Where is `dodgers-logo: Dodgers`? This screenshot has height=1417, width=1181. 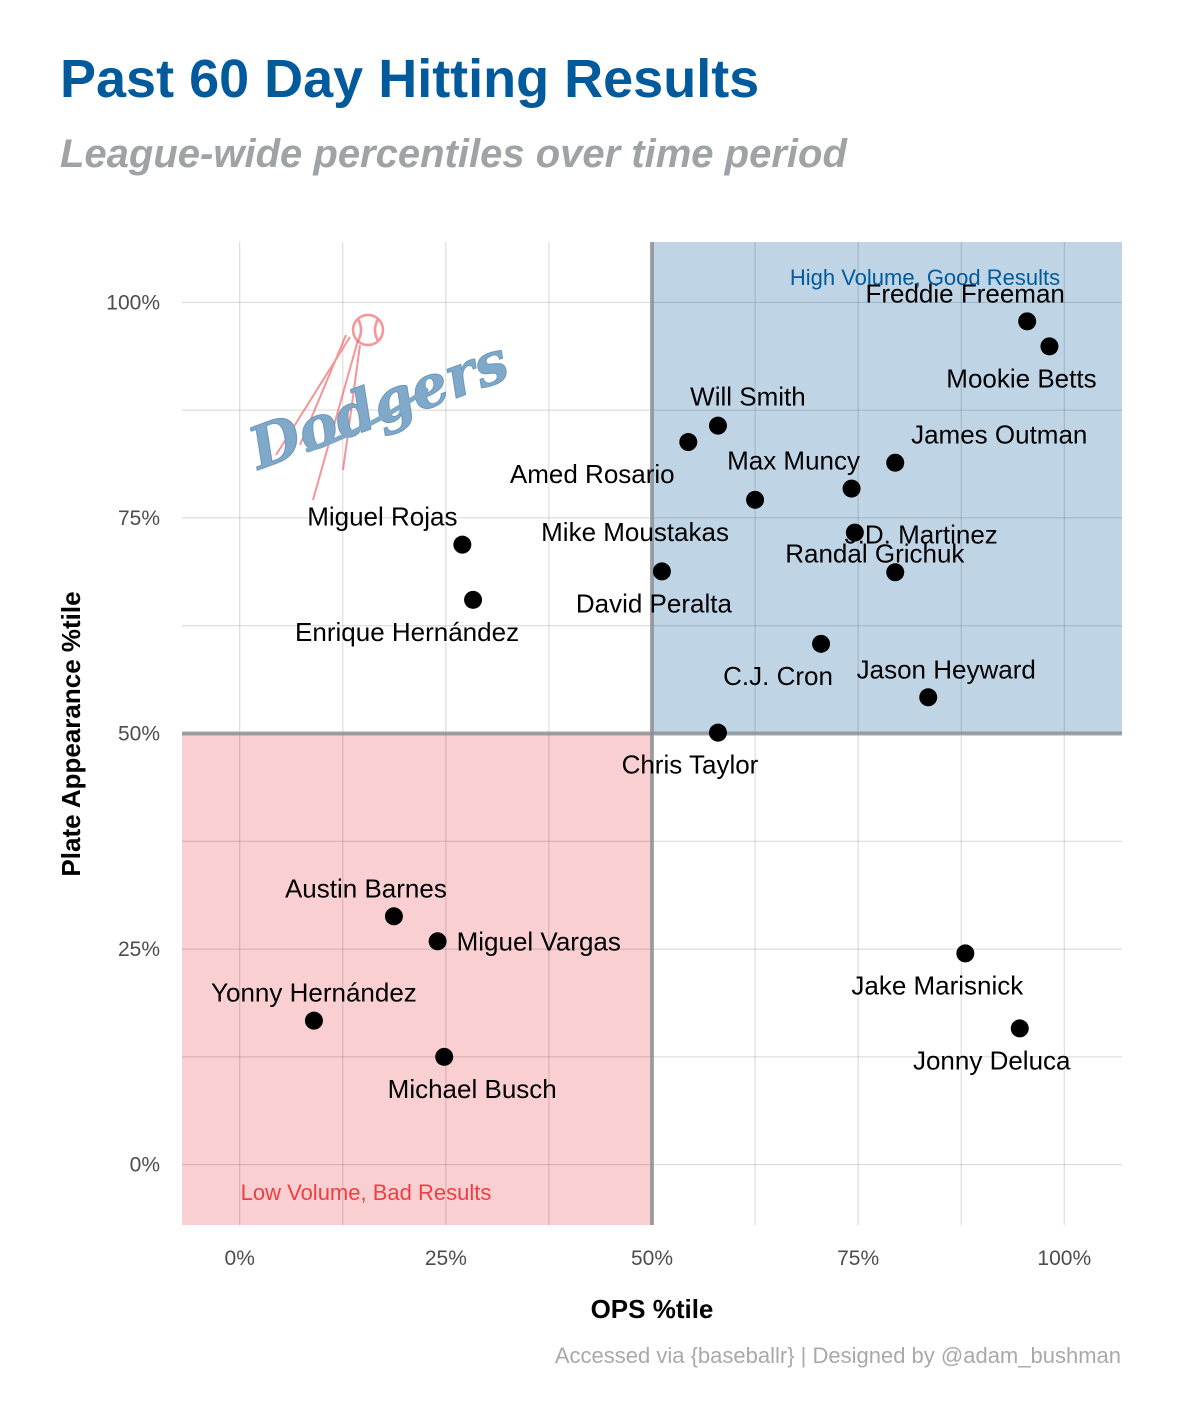
dodgers-logo: Dodgers is located at coordinates (378, 407).